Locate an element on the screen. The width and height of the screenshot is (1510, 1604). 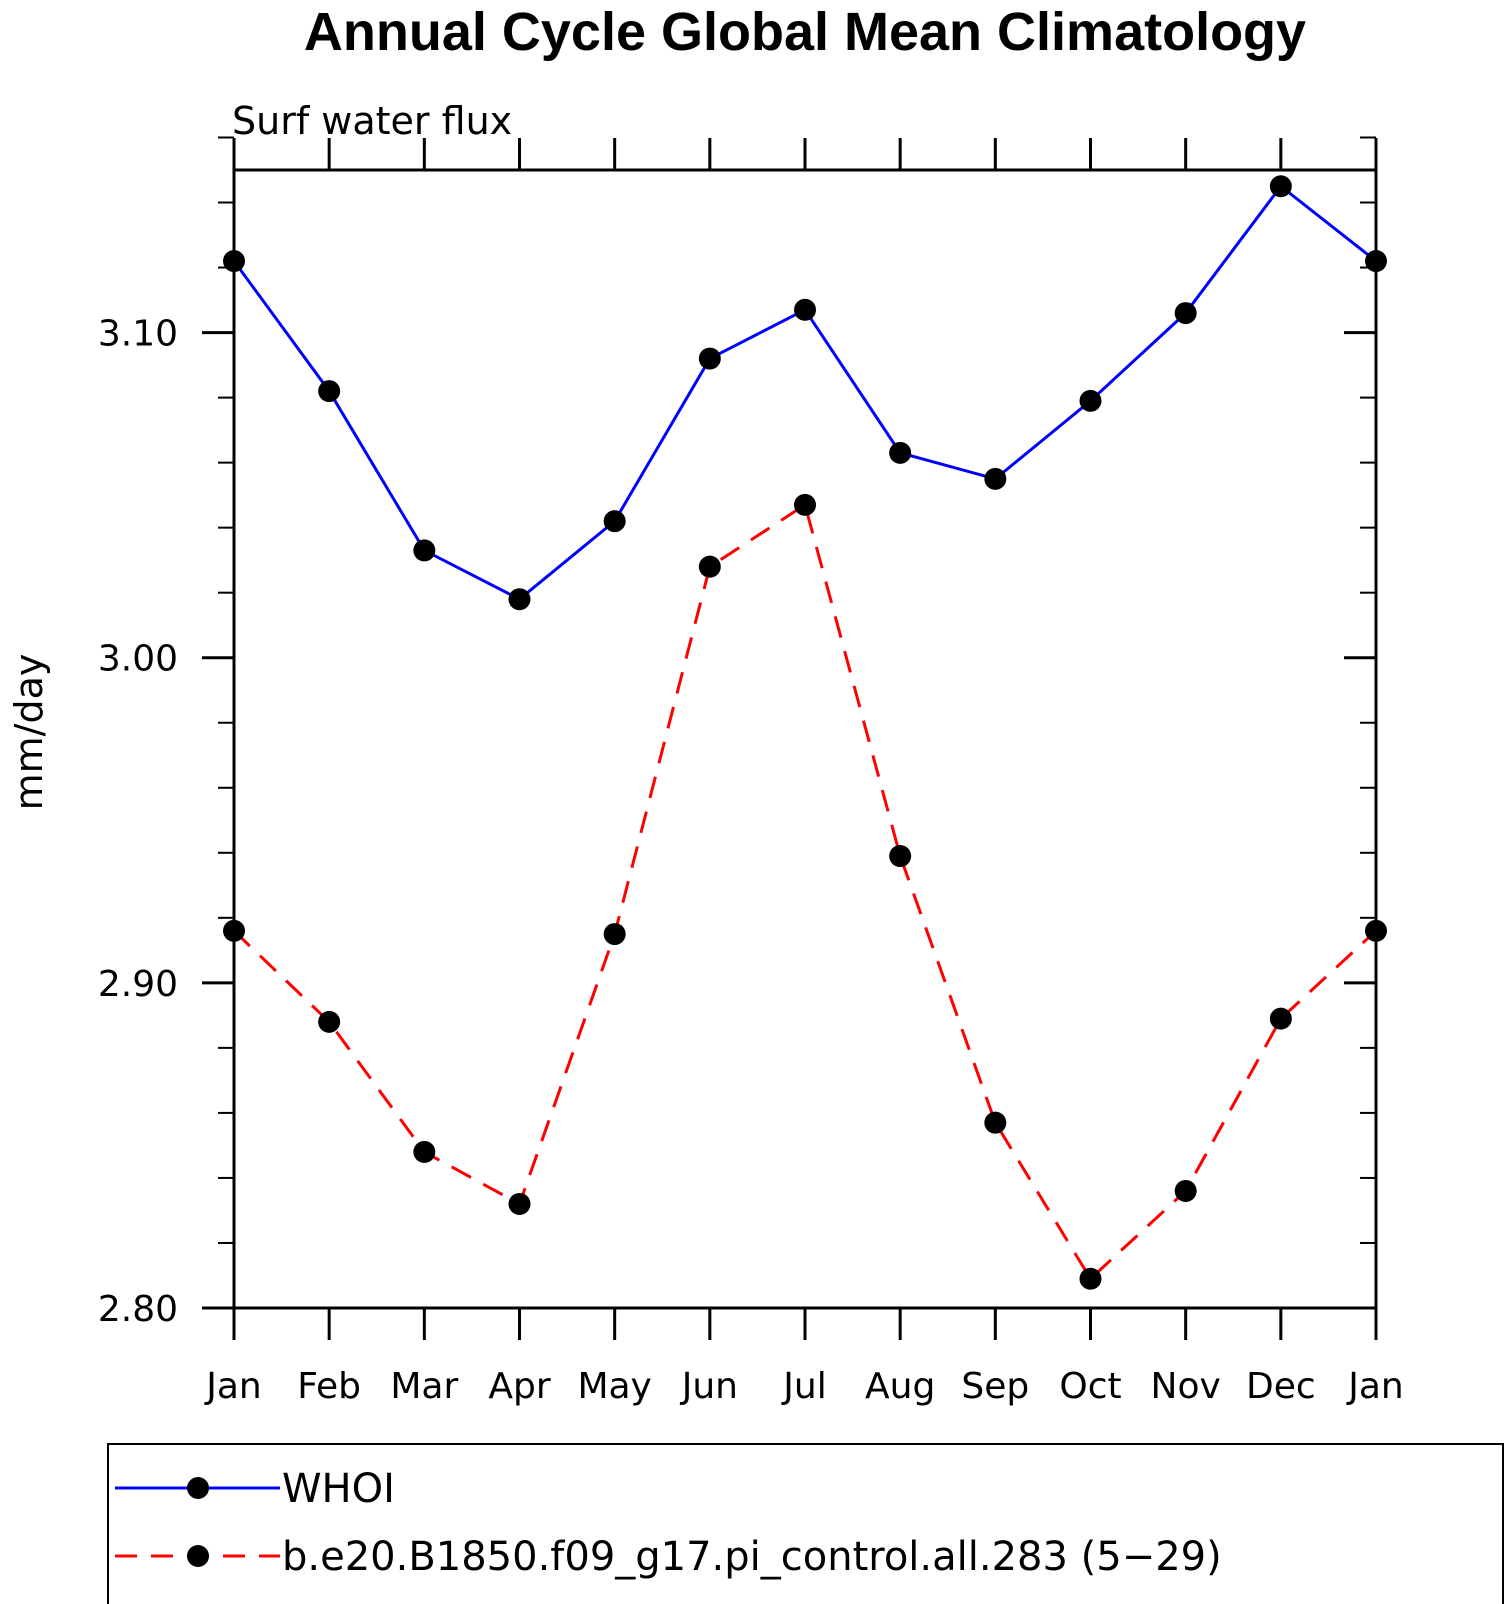
x-tick-label: Dec is located at coordinates (1281, 1386).